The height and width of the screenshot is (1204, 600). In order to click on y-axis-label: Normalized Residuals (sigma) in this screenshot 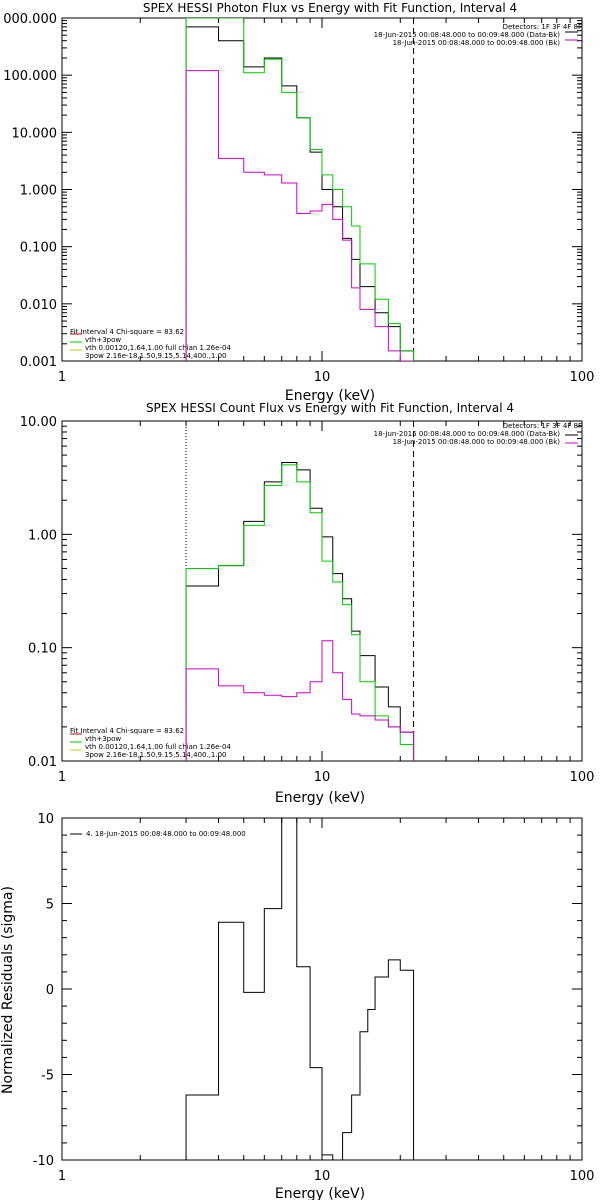, I will do `click(8, 990)`.